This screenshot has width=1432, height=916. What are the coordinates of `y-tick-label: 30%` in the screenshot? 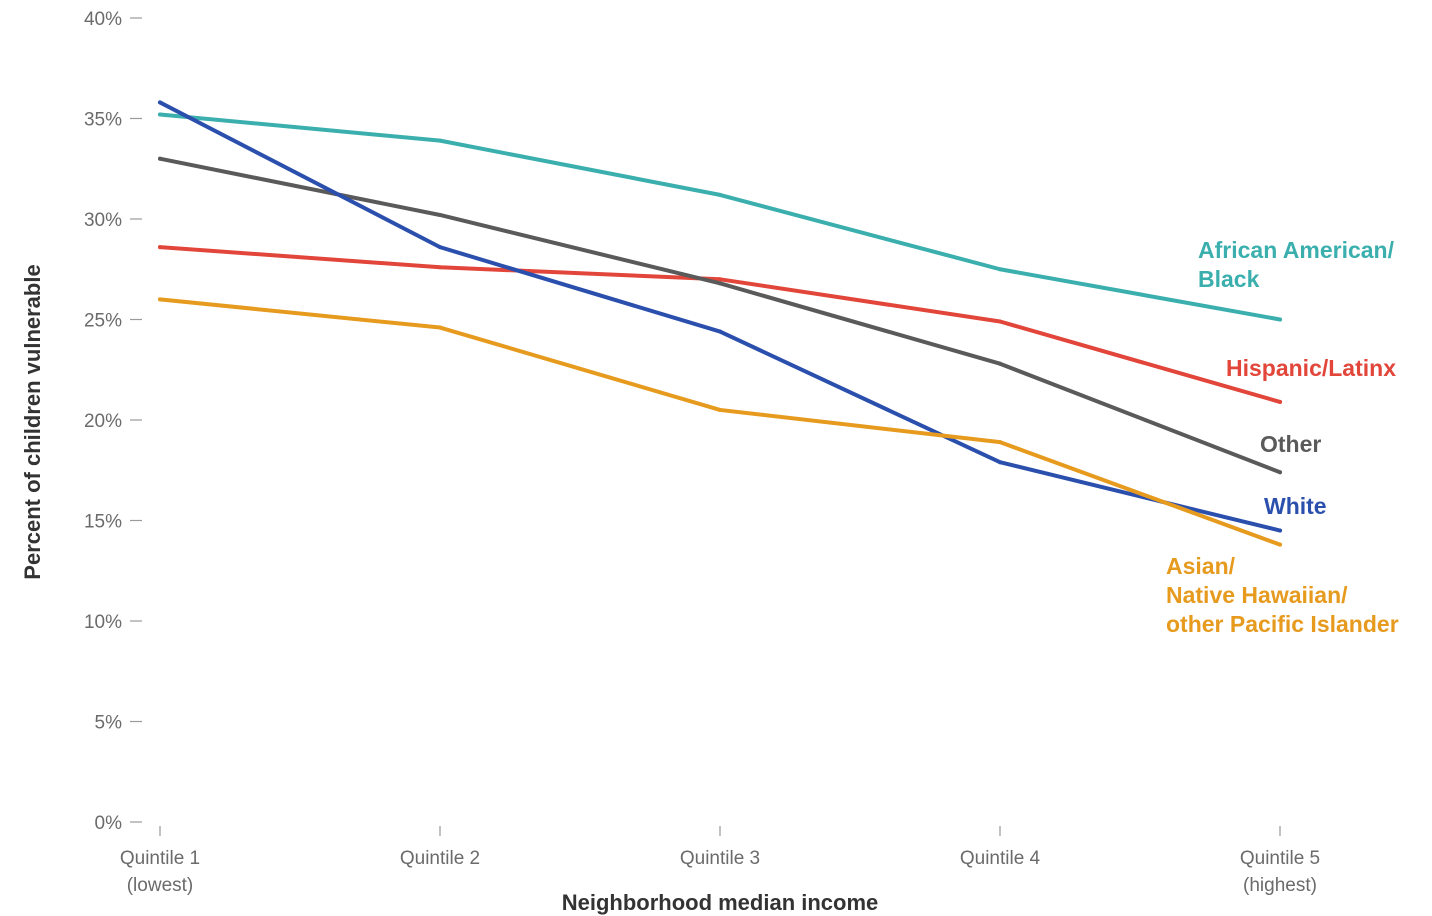 It's located at (103, 220).